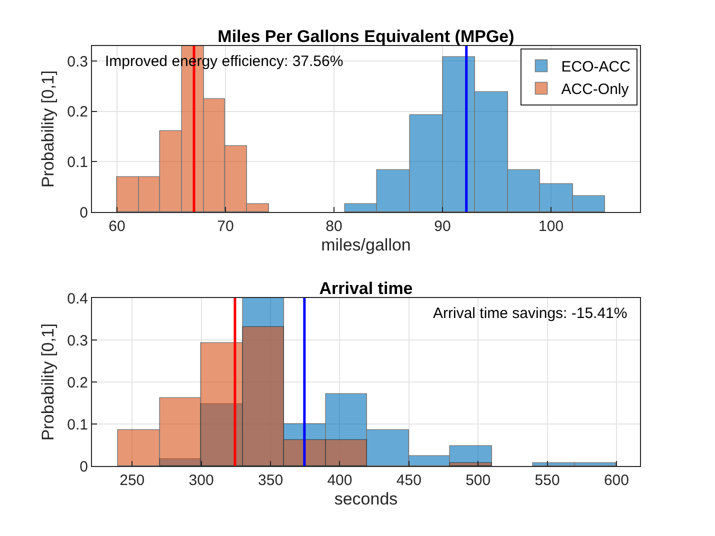 Image resolution: width=715 pixels, height=536 pixels. I want to click on x-tick-label: 80, so click(334, 226).